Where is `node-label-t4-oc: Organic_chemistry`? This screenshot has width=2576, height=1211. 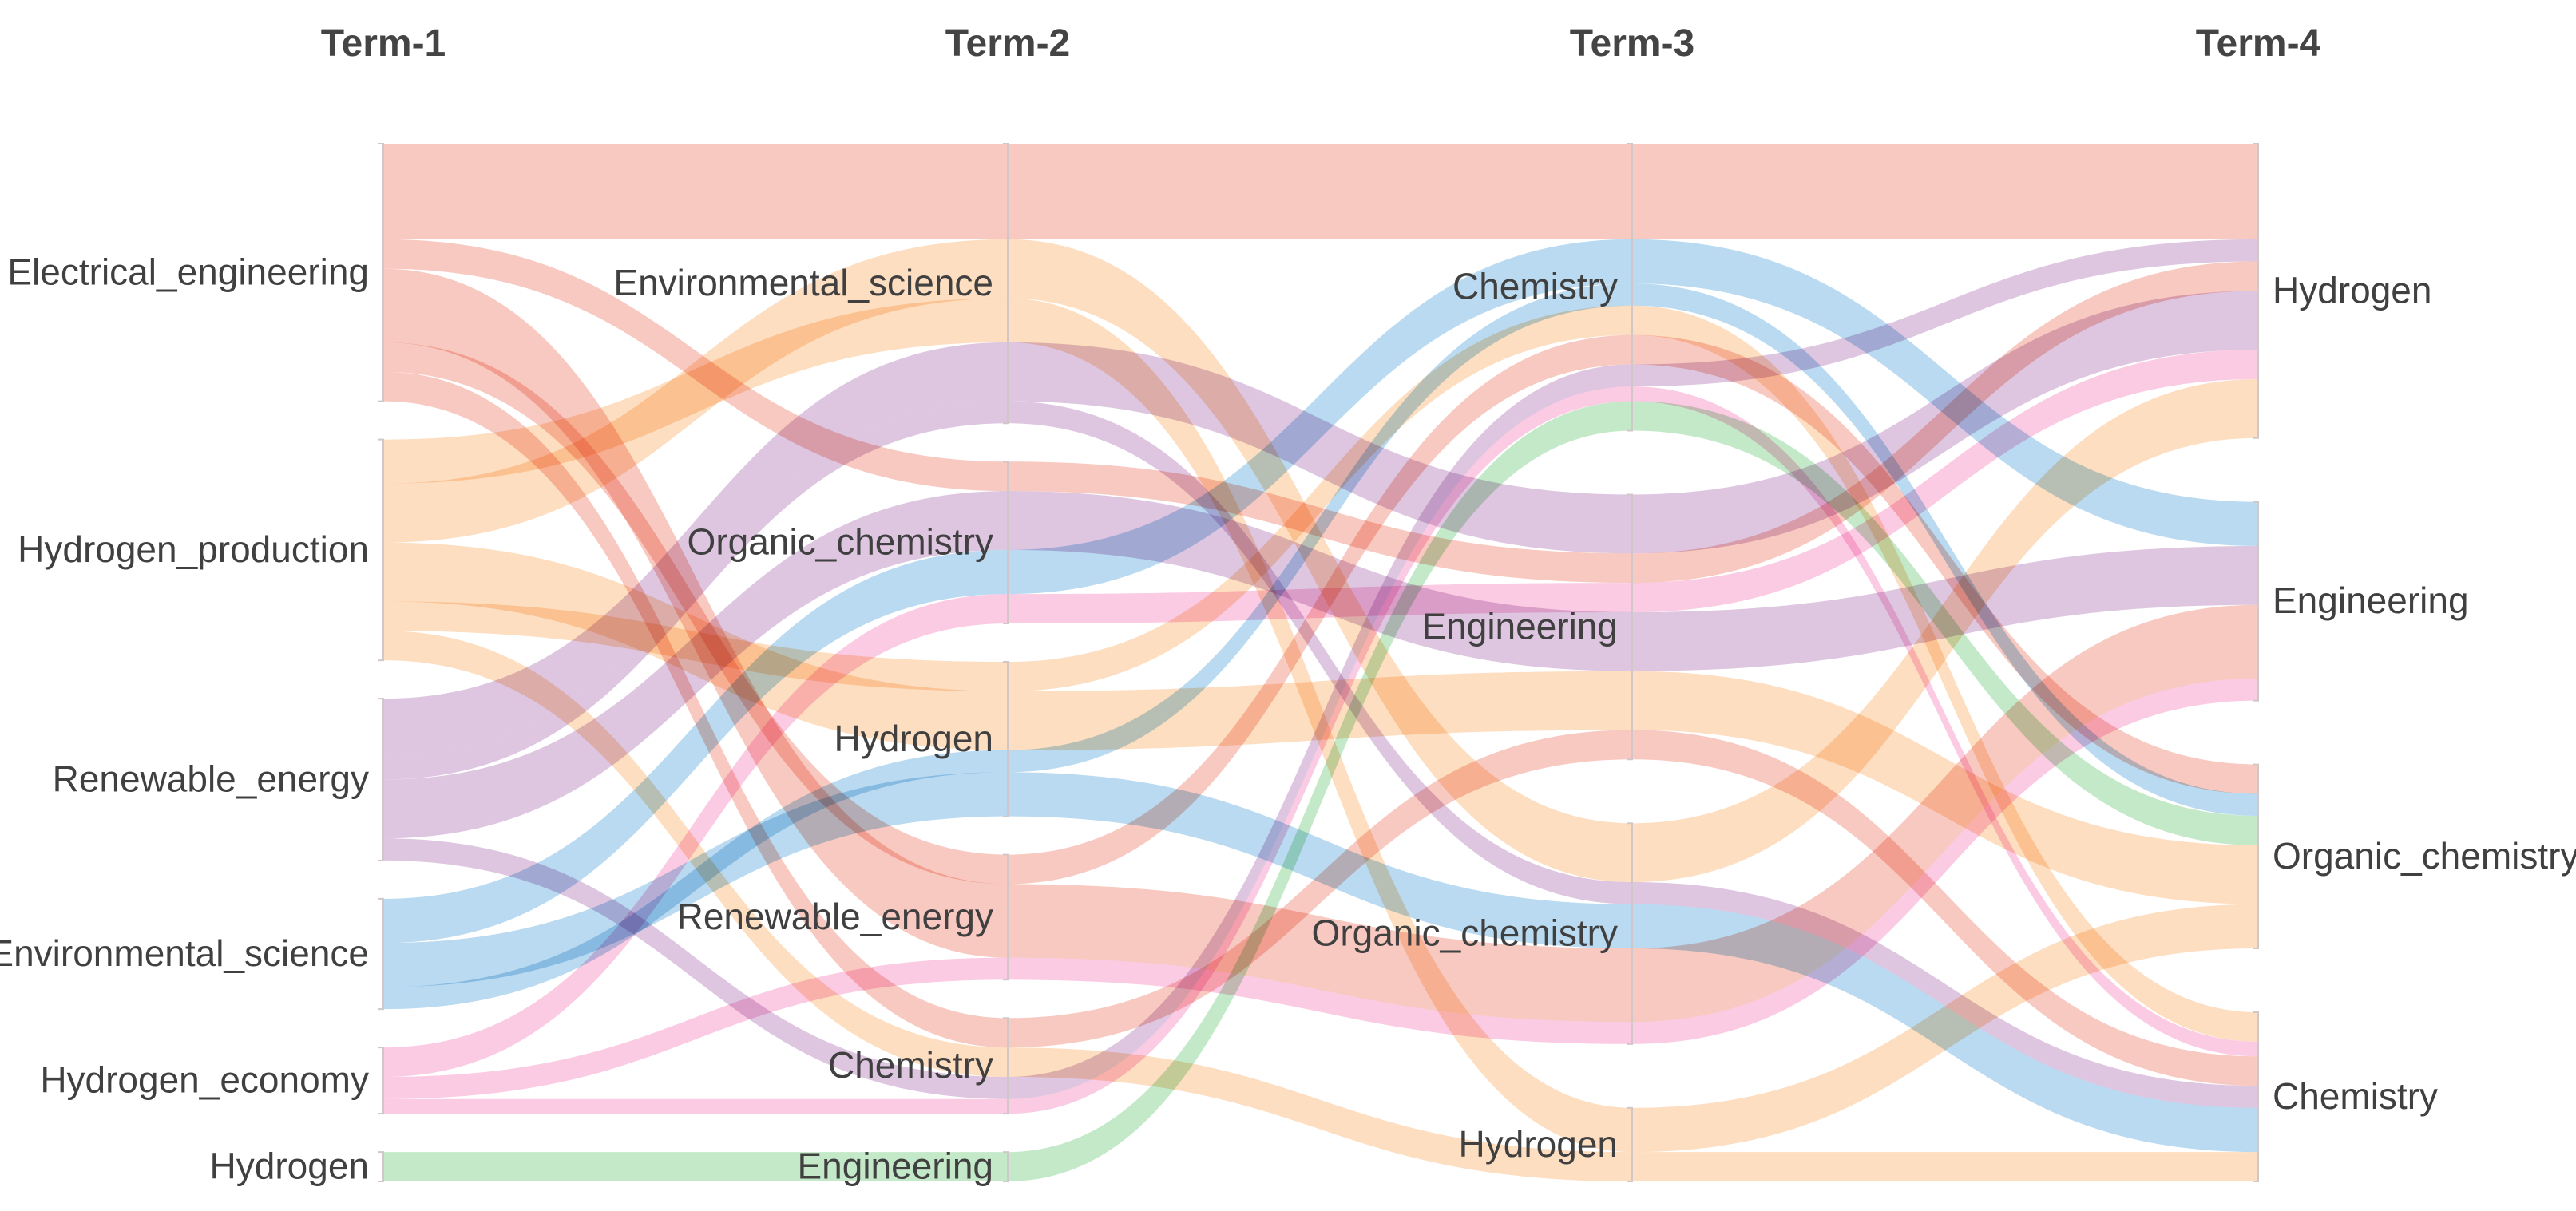 node-label-t4-oc: Organic_chemistry is located at coordinates (2424, 856).